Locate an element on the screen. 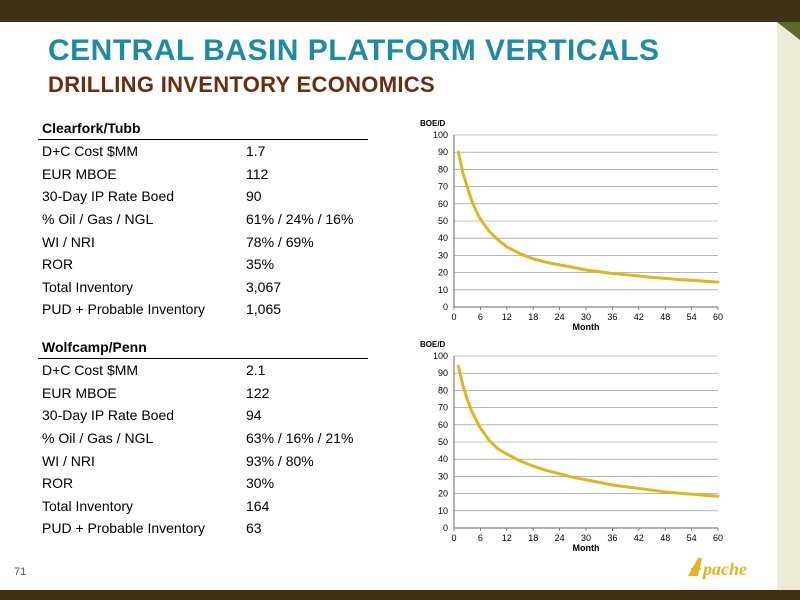 The height and width of the screenshot is (600, 800). table-row: WI / NRI 78% / 69% is located at coordinates (203, 241).